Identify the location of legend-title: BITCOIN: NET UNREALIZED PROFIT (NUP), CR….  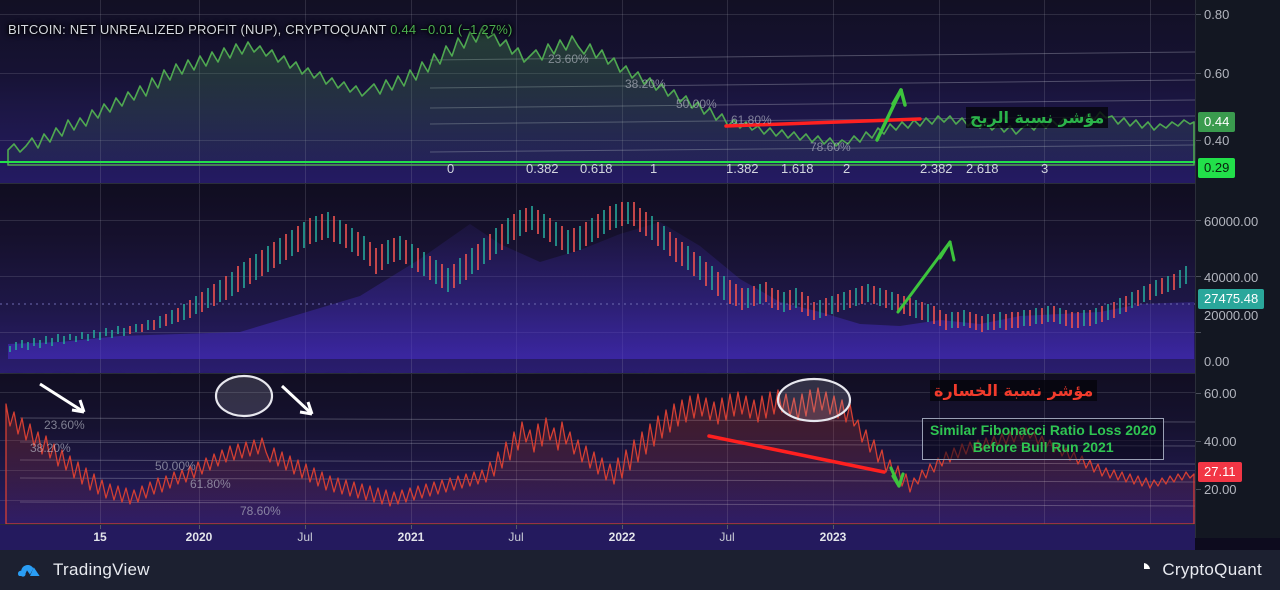
(197, 29).